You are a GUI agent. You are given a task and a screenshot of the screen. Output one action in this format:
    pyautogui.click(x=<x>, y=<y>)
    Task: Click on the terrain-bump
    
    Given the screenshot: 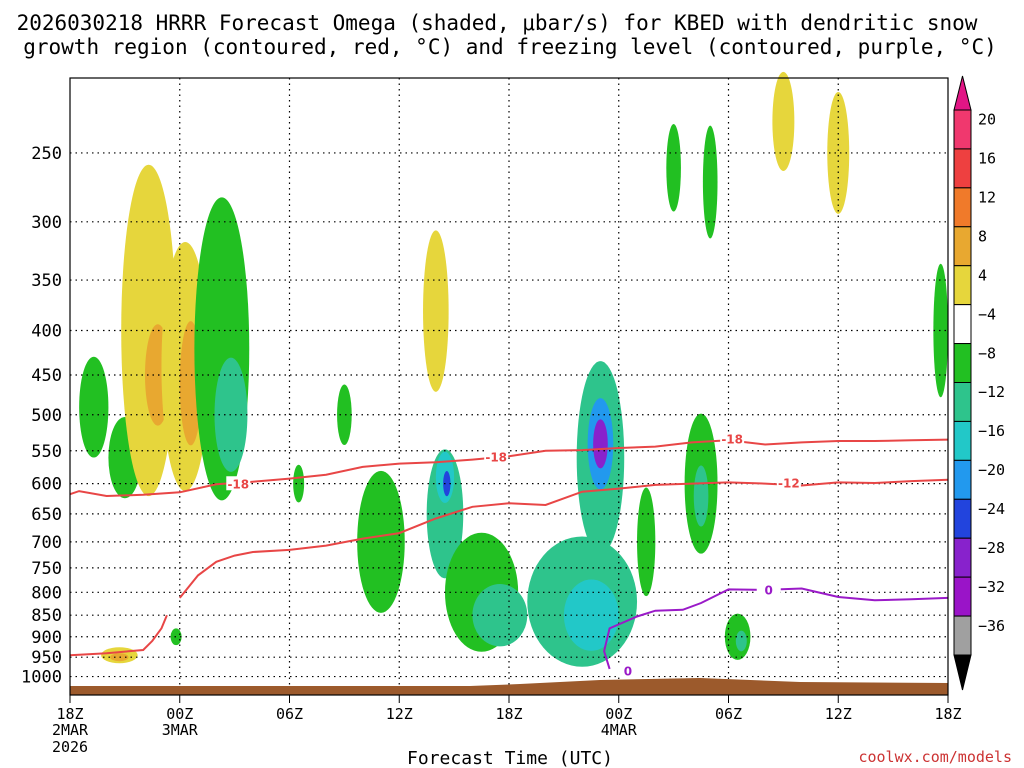 What is the action you would take?
    pyautogui.click(x=709, y=684)
    